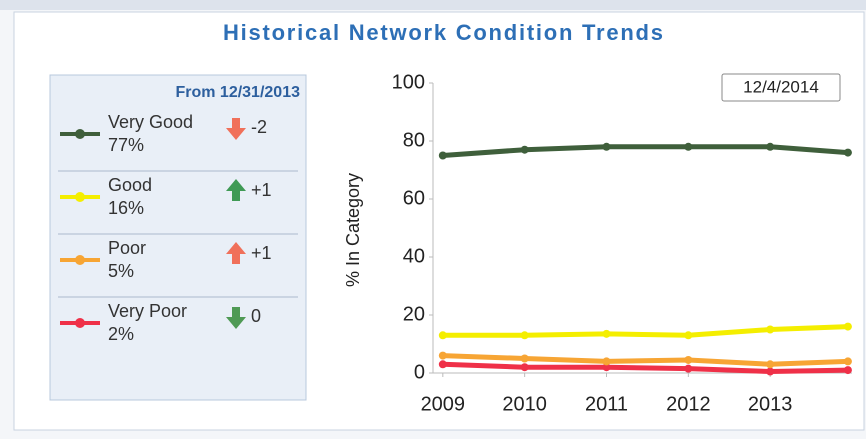 The image size is (866, 439). Describe the element at coordinates (433, 5) in the screenshot. I see `top-strip` at that location.